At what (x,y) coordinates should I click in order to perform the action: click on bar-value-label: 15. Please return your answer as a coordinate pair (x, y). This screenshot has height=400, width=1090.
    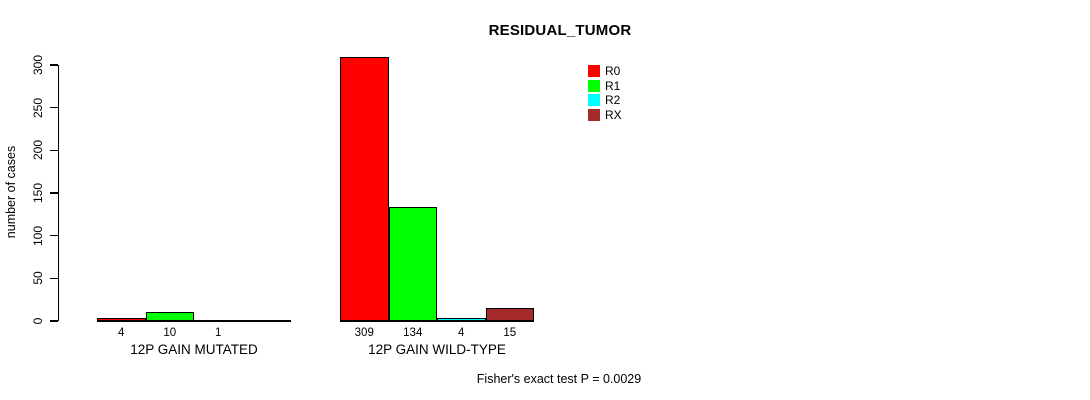
    Looking at the image, I should click on (510, 333).